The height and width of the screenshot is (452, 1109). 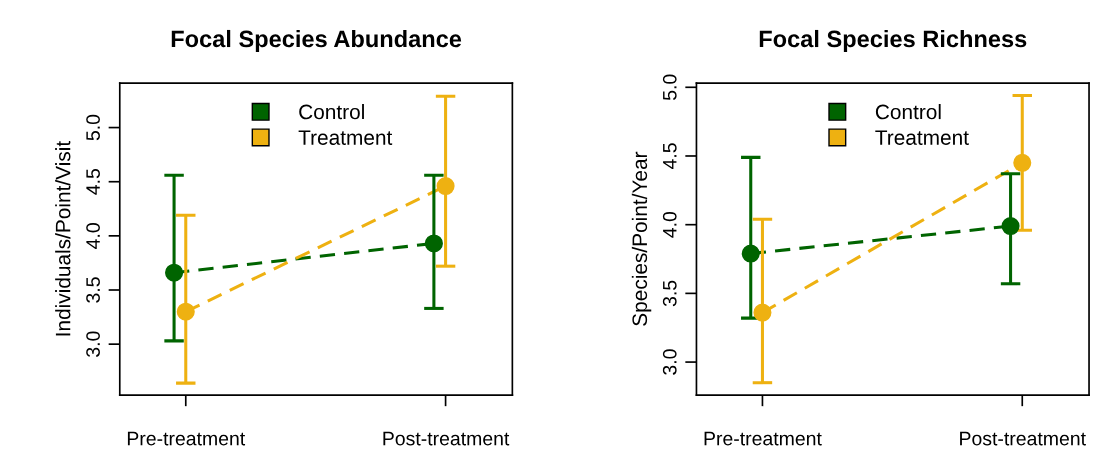 What do you see at coordinates (63, 238) in the screenshot?
I see `y-axis-title: Individuals/Point/Visit` at bounding box center [63, 238].